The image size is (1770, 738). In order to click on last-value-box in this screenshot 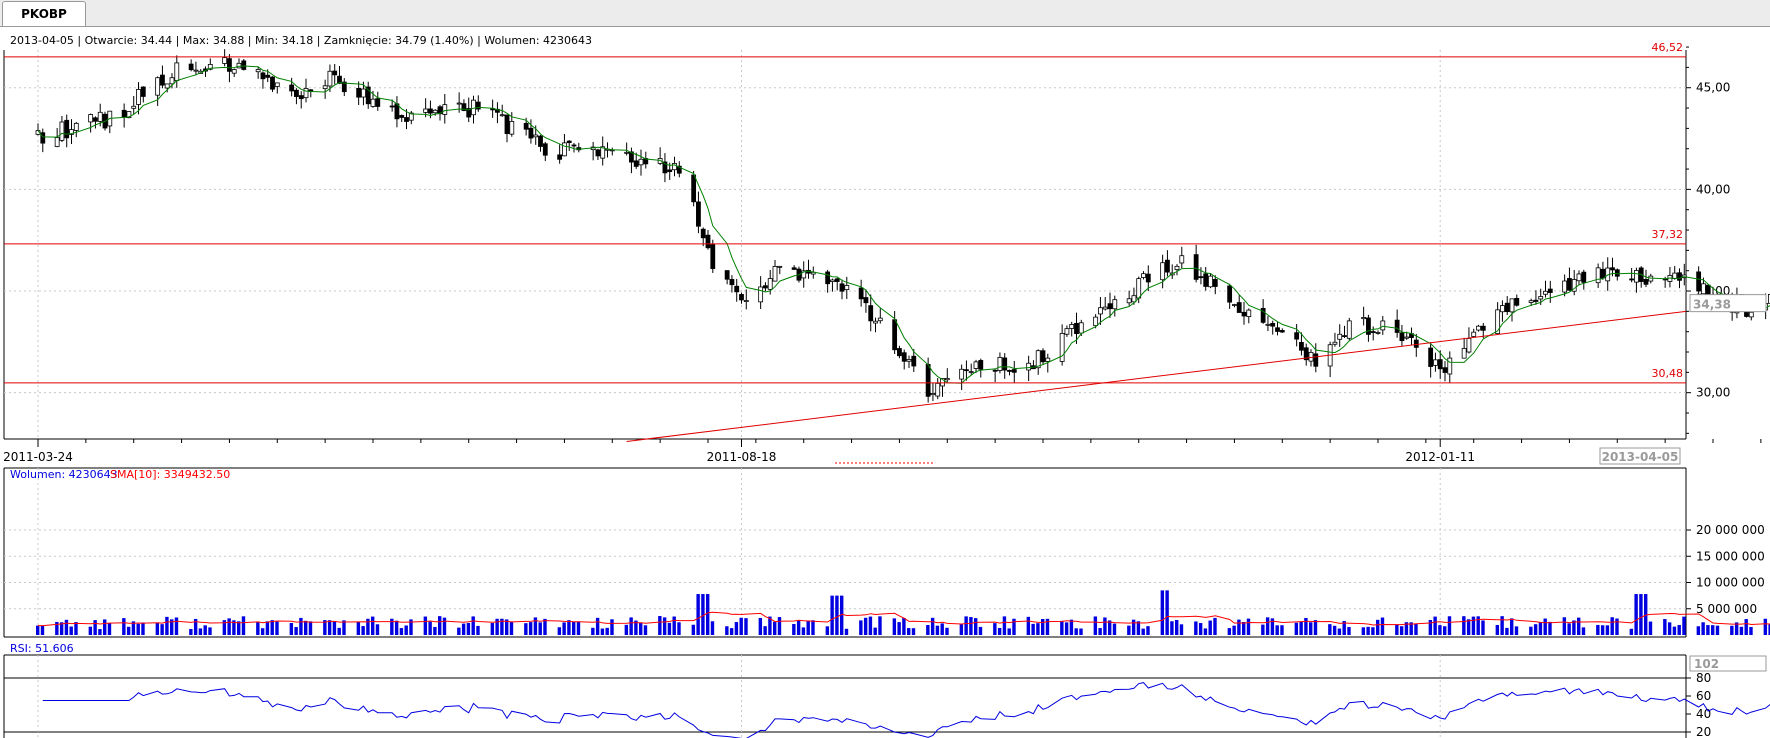, I will do `click(1728, 303)`.